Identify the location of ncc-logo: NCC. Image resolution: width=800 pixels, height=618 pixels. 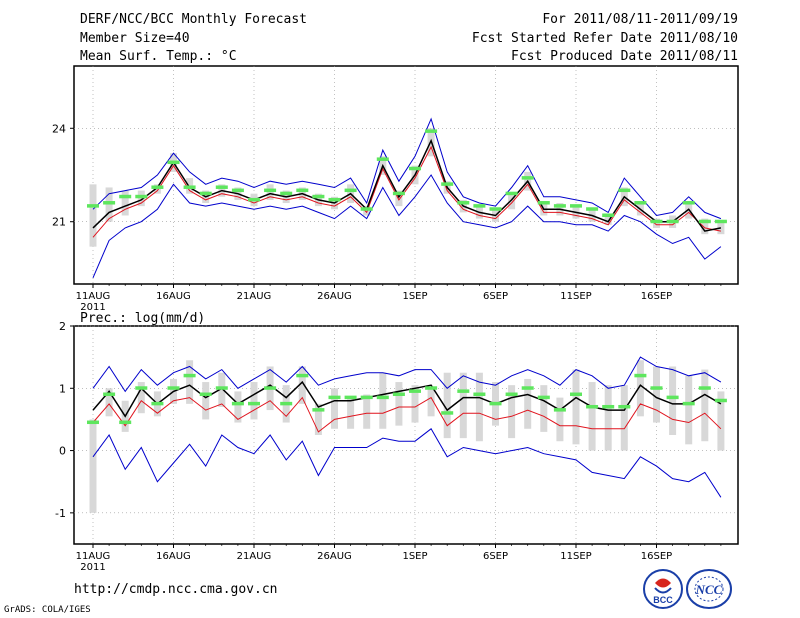
(709, 589).